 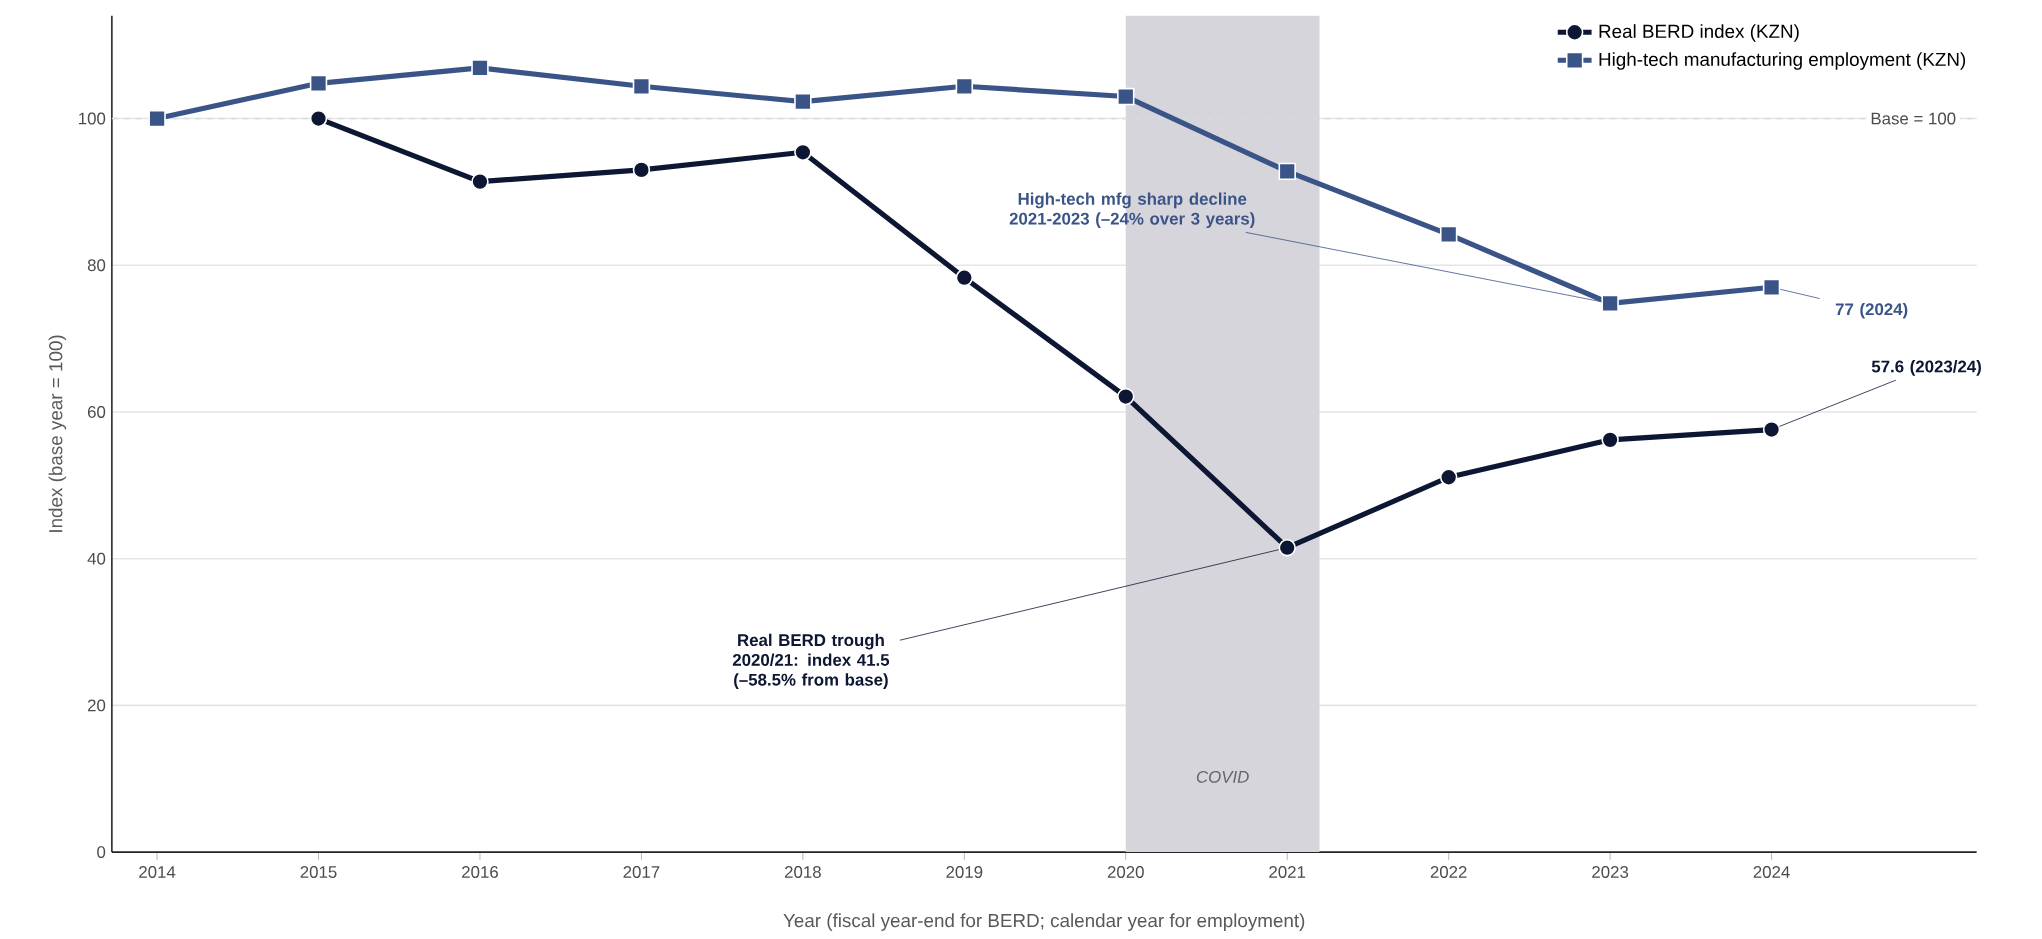 What do you see at coordinates (1610, 871) in the screenshot?
I see `x-tick-label: 2023` at bounding box center [1610, 871].